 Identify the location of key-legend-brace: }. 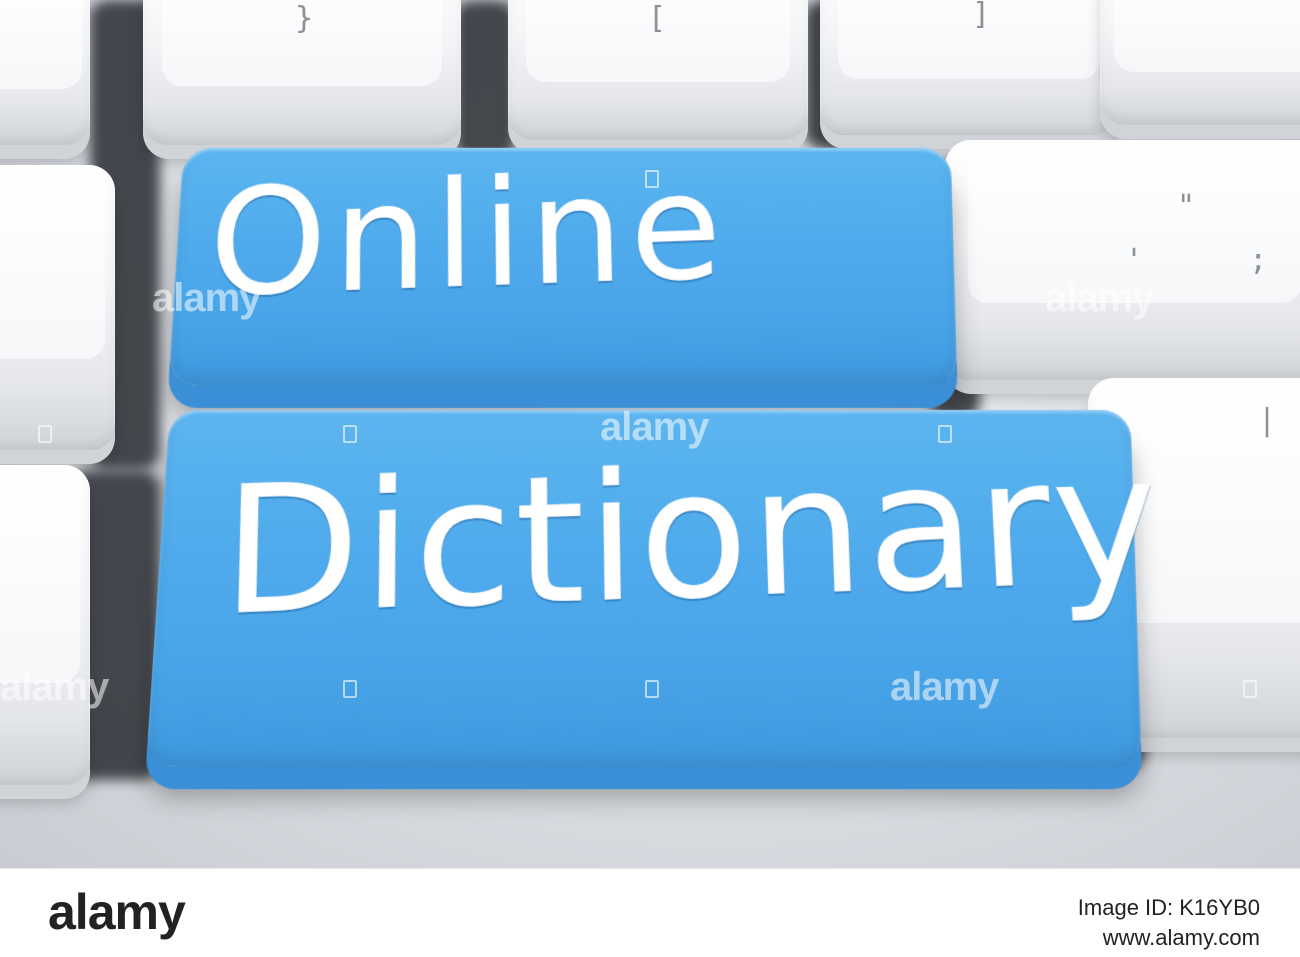
(304, 18).